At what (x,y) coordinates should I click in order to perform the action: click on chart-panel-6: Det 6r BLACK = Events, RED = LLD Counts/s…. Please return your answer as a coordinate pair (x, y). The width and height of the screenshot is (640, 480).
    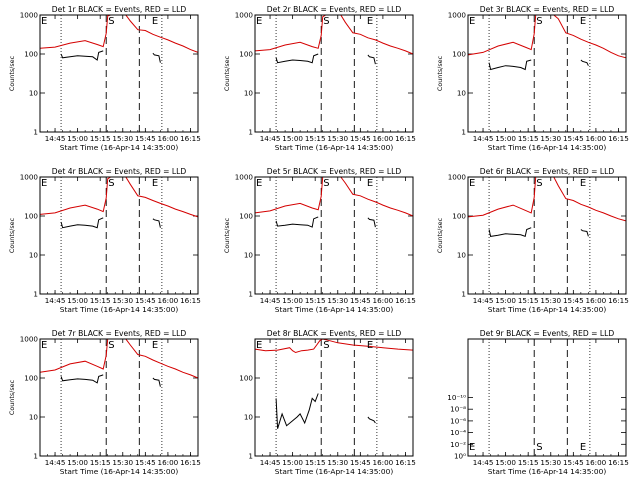
    Looking at the image, I should click on (532, 240).